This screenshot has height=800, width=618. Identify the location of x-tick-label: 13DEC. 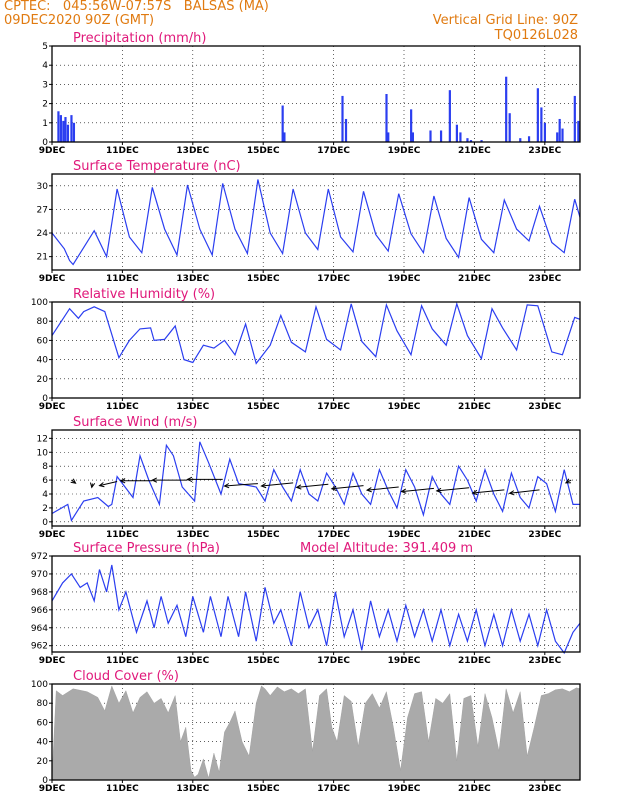
(192, 535).